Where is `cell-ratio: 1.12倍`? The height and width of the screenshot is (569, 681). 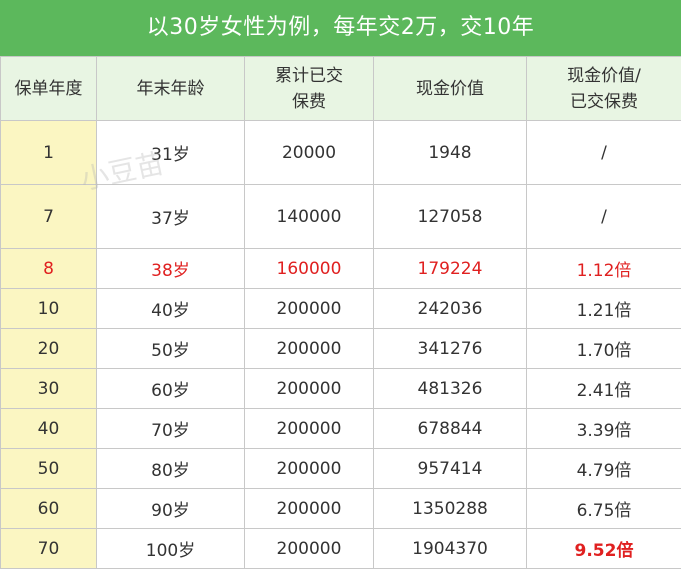 cell-ratio: 1.12倍 is located at coordinates (603, 268).